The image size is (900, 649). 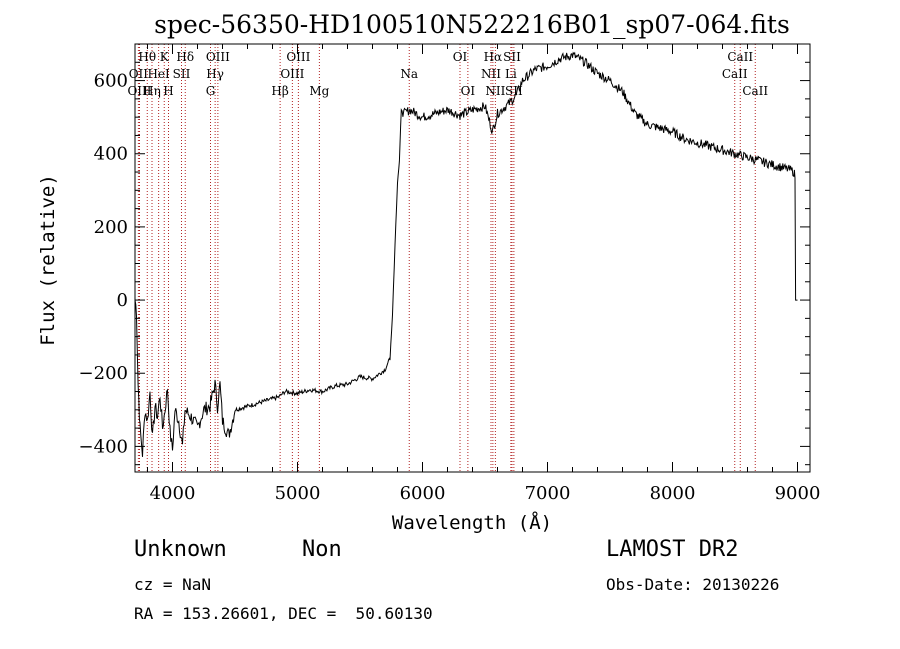 What do you see at coordinates (468, 91) in the screenshot?
I see `line-label-18: OI` at bounding box center [468, 91].